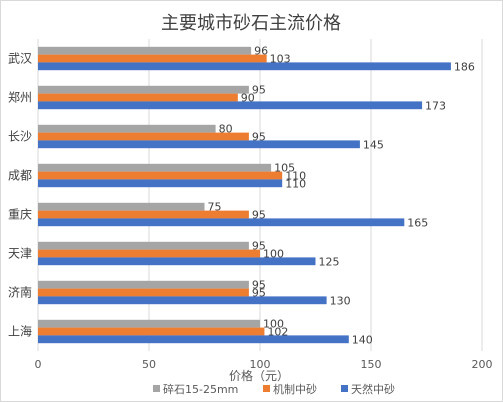 The image size is (503, 402). I want to click on data-label: 105, so click(284, 168).